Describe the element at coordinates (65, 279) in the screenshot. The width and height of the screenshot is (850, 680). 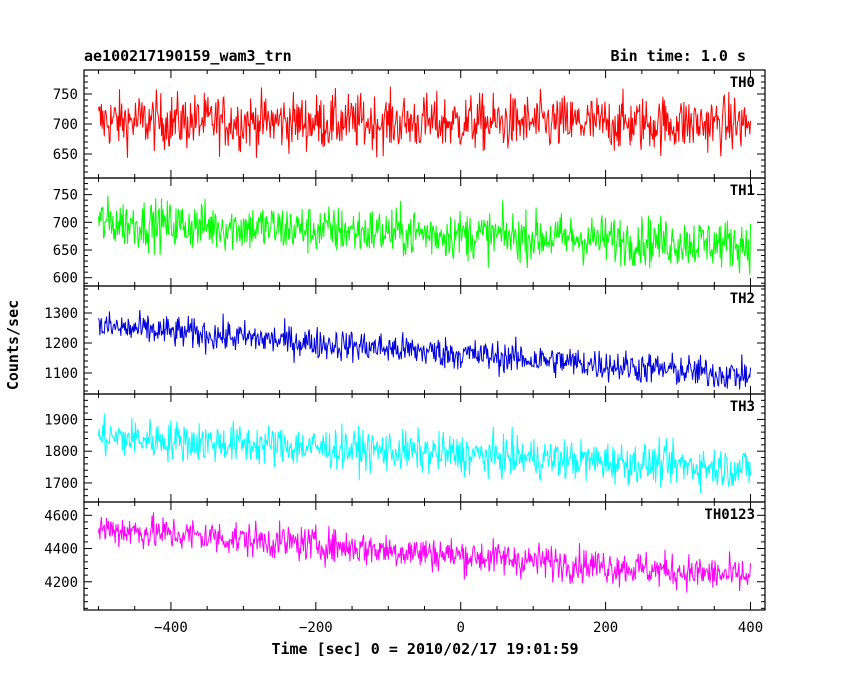
I see `y-tick-label: 600` at that location.